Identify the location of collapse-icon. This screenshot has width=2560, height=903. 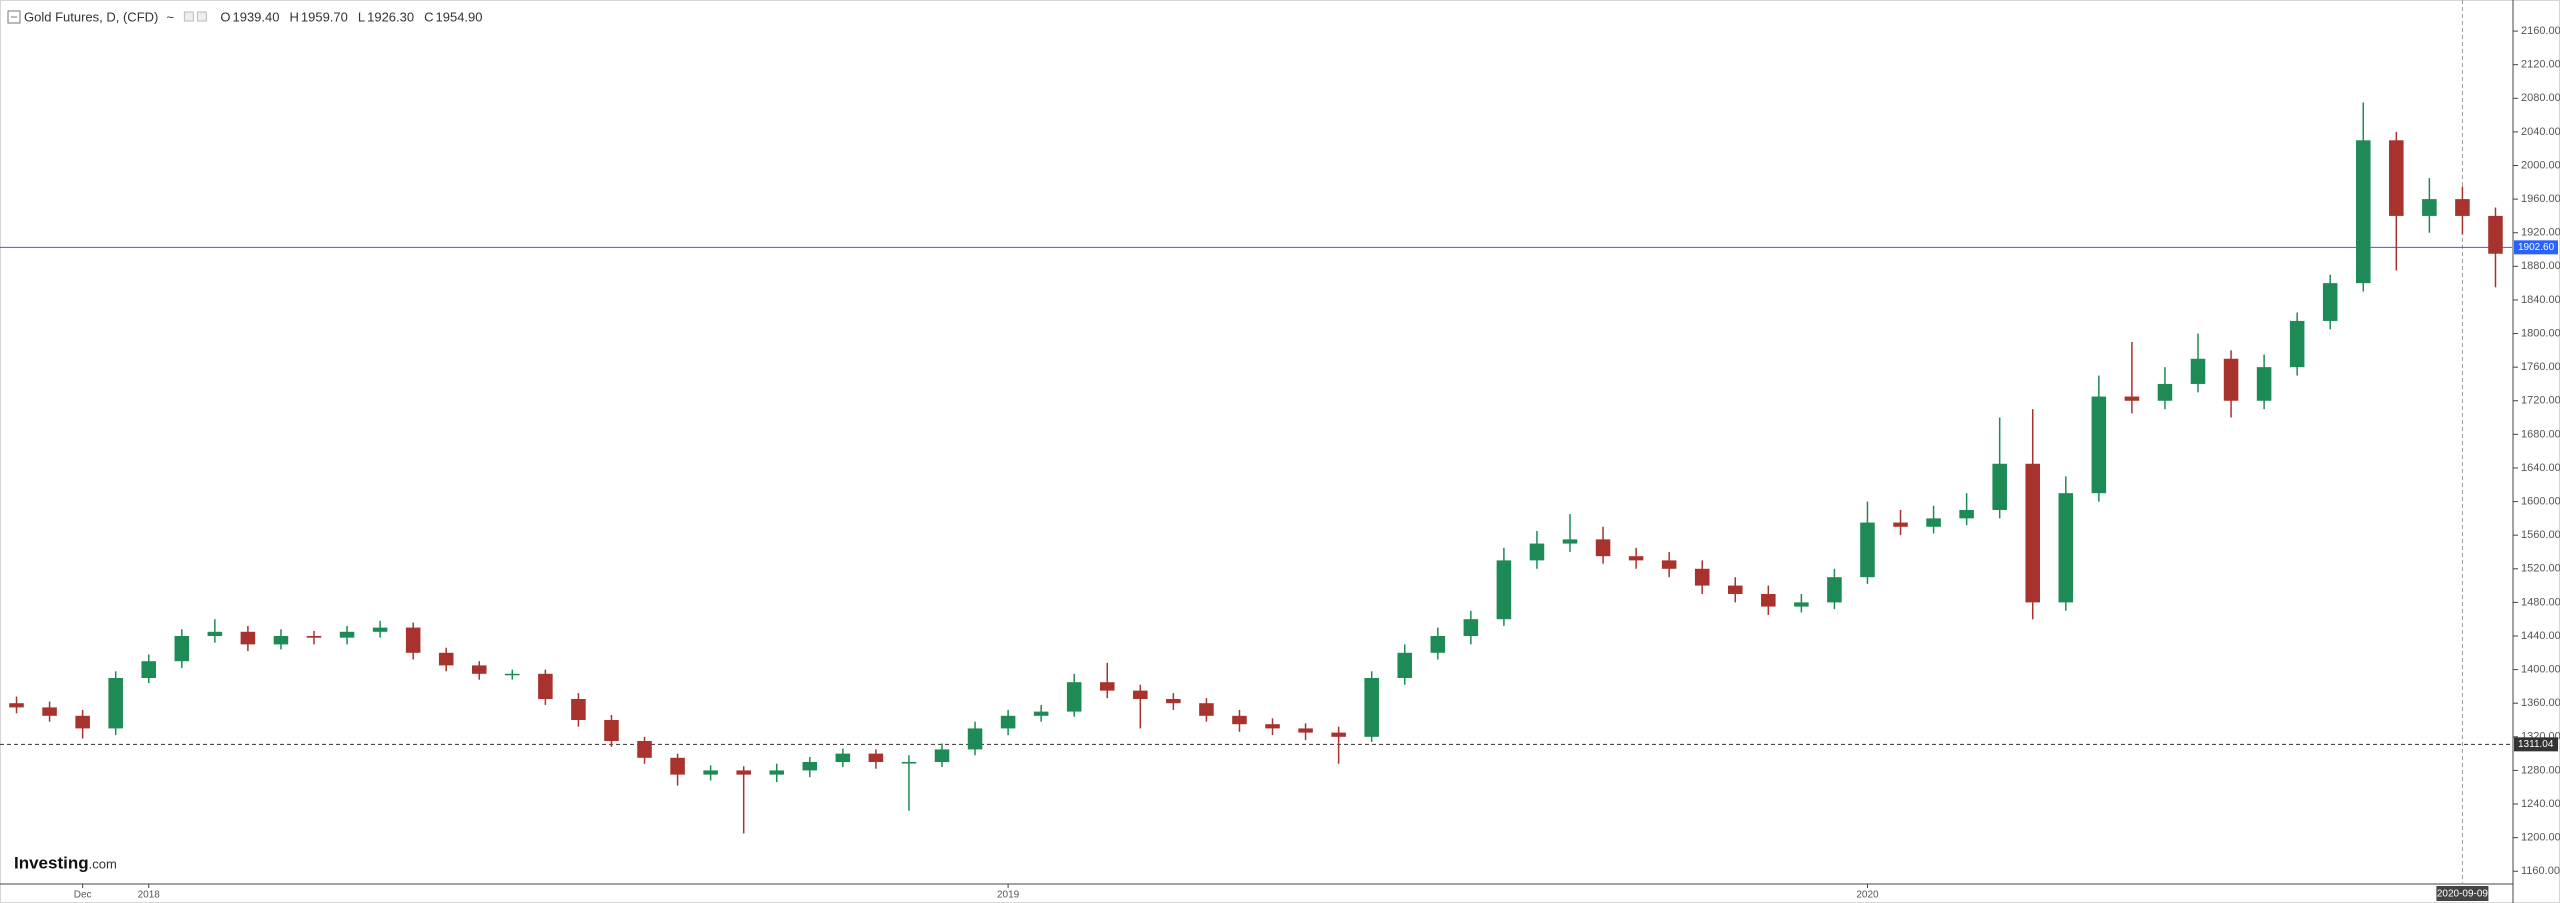
(14, 17).